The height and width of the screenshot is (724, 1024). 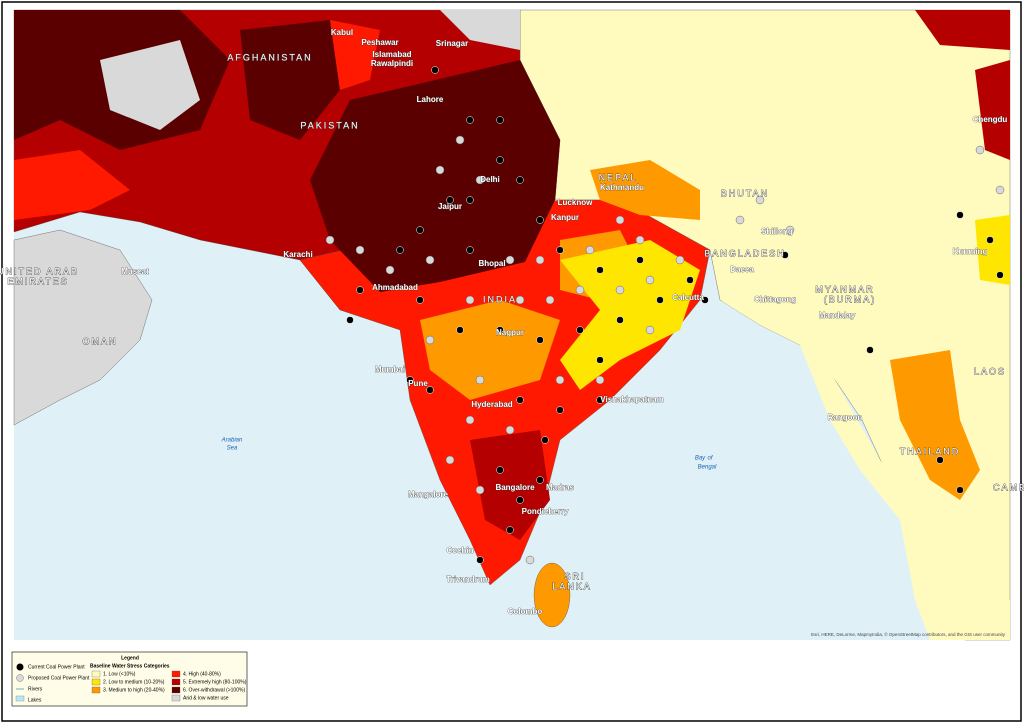 I want to click on south-india, so click(x=510, y=485).